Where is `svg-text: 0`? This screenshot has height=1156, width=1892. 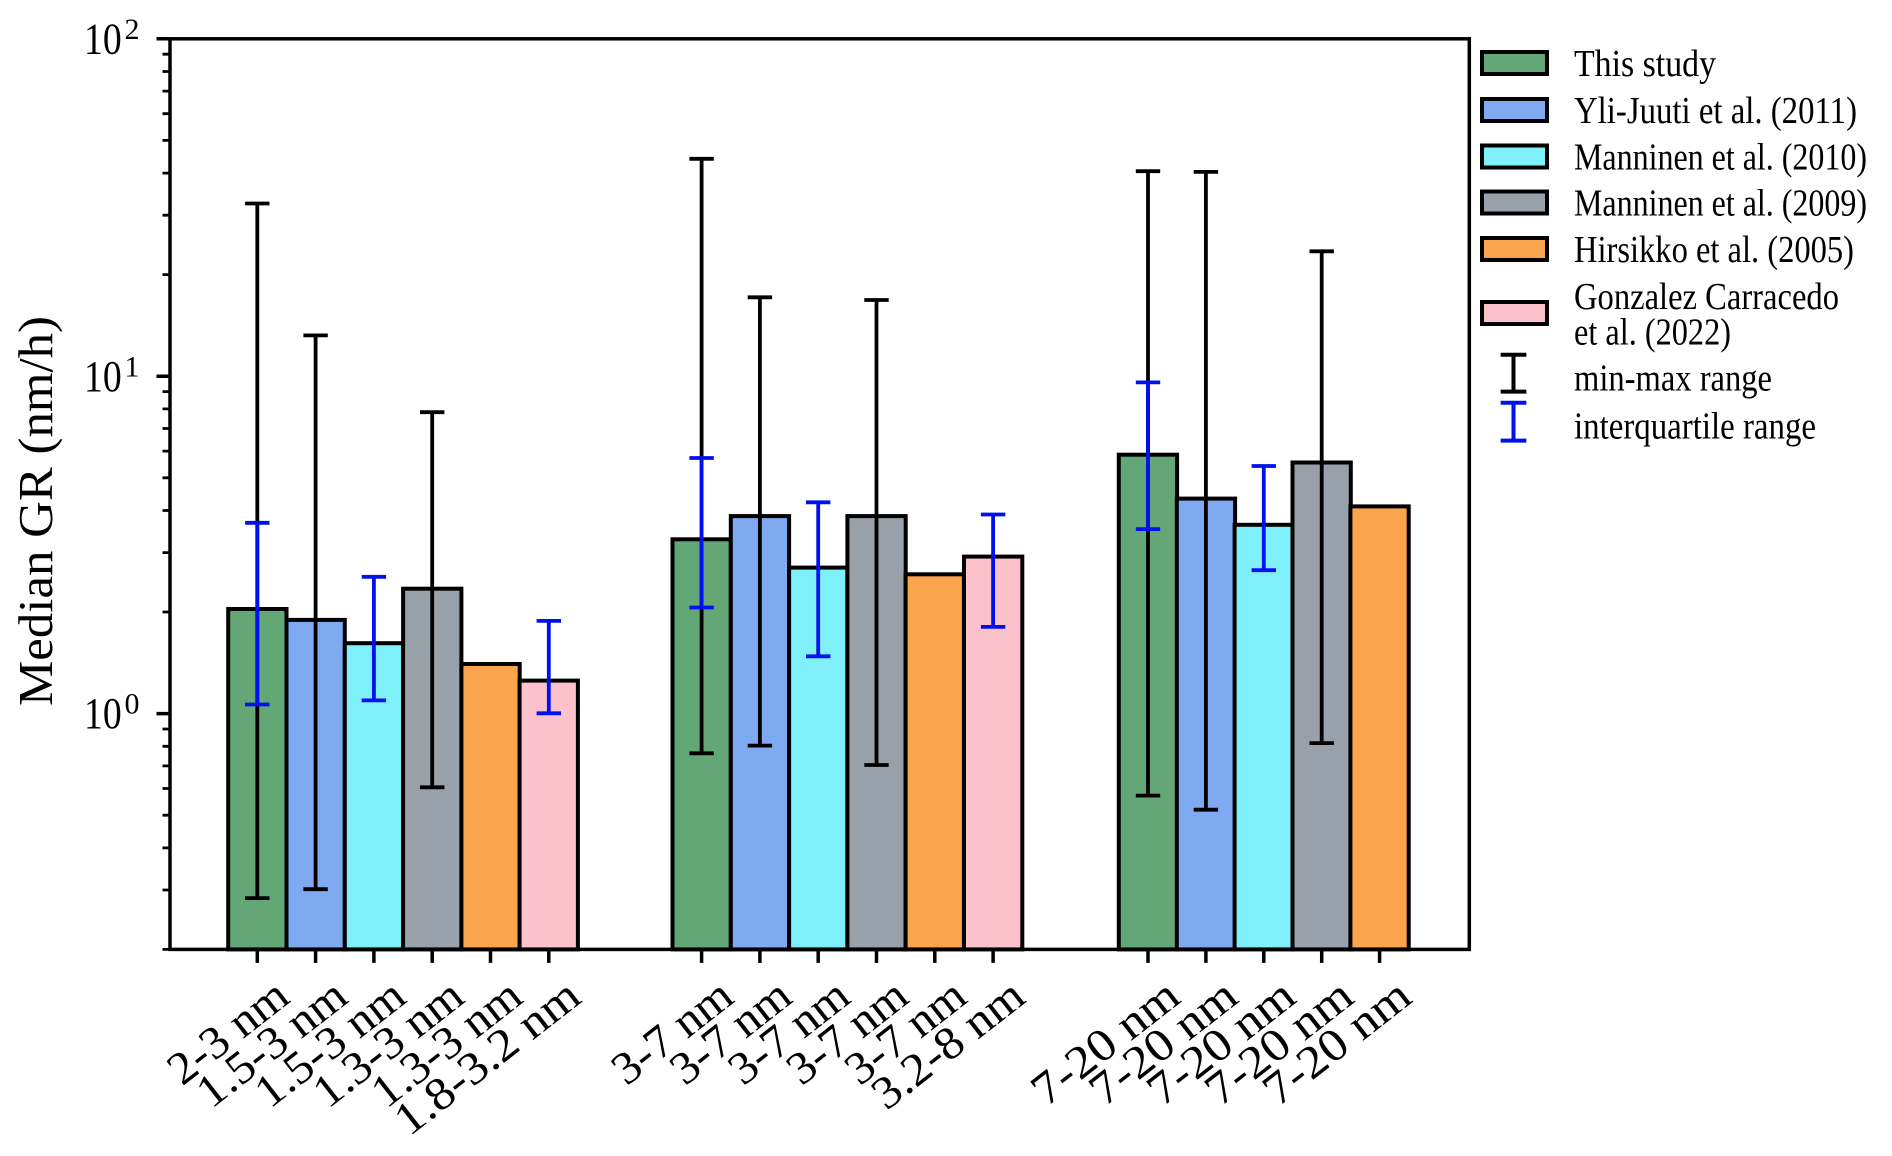 svg-text: 0 is located at coordinates (132, 704).